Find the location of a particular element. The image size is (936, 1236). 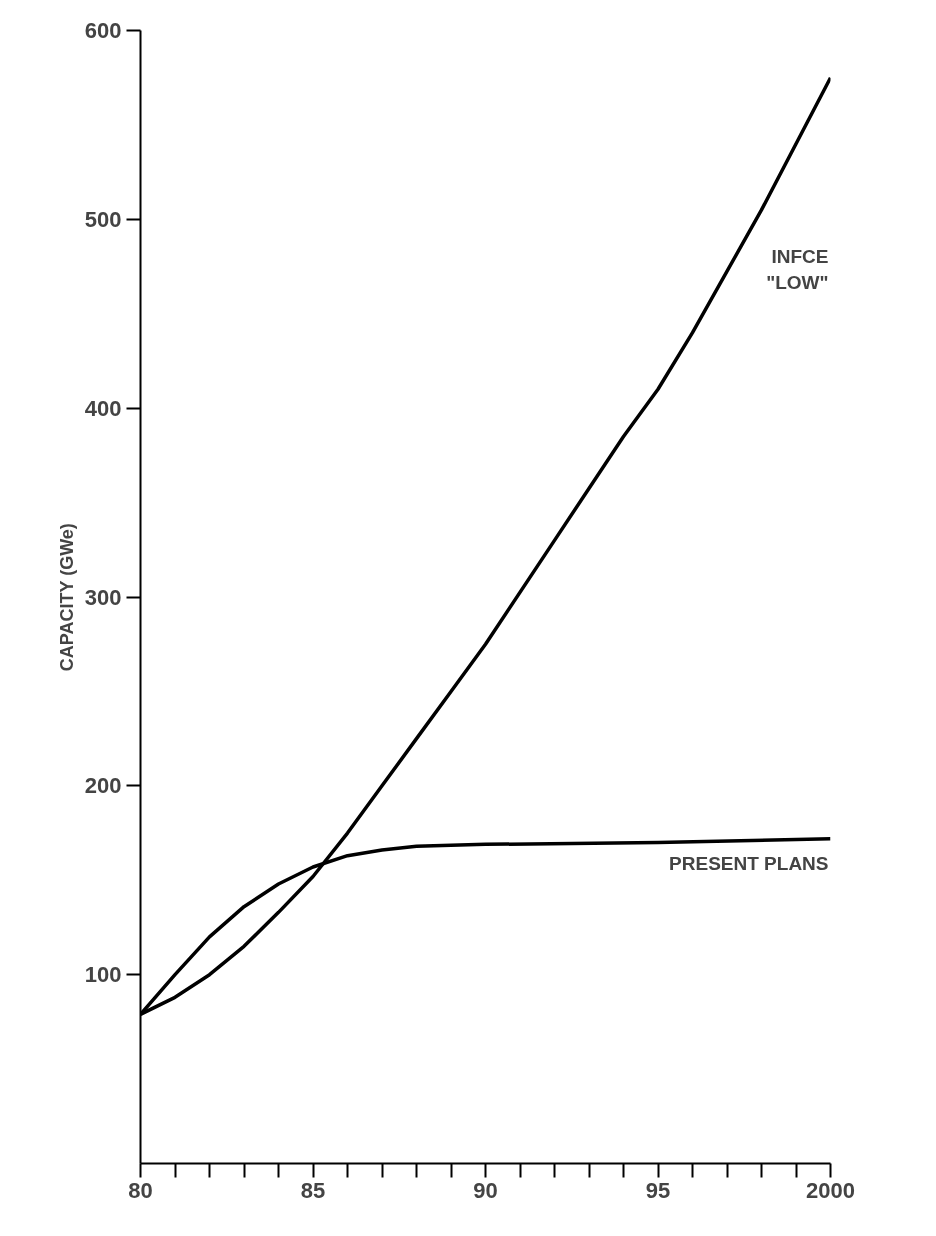

x-tick-label: 95 is located at coordinates (658, 1190).